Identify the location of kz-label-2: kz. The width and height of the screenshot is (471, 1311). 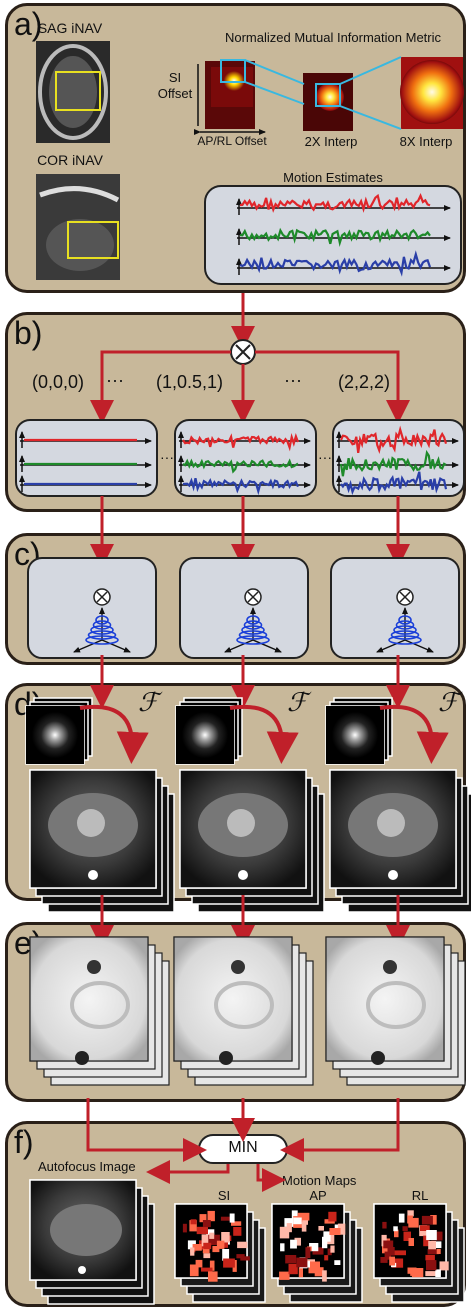
(412, 605).